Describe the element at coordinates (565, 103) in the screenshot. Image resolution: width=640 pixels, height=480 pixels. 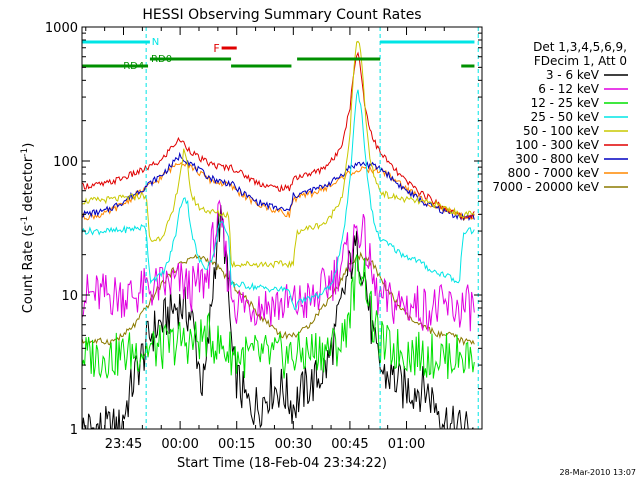
I see `legend-entry-label: 12 - 25 keV` at that location.